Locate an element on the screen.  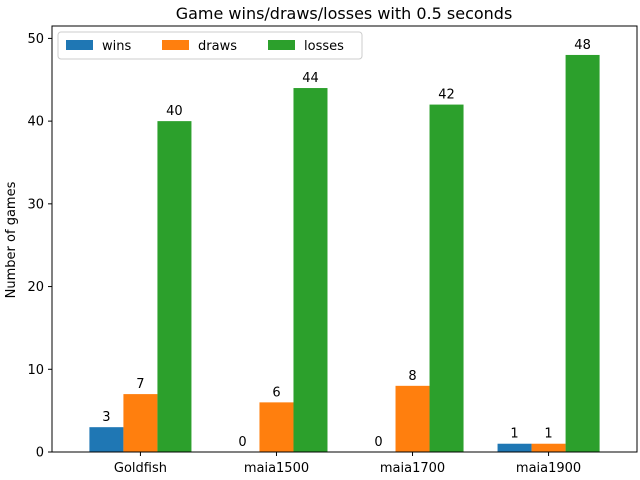
data-label-draws-maia1700: 8 is located at coordinates (412, 376).